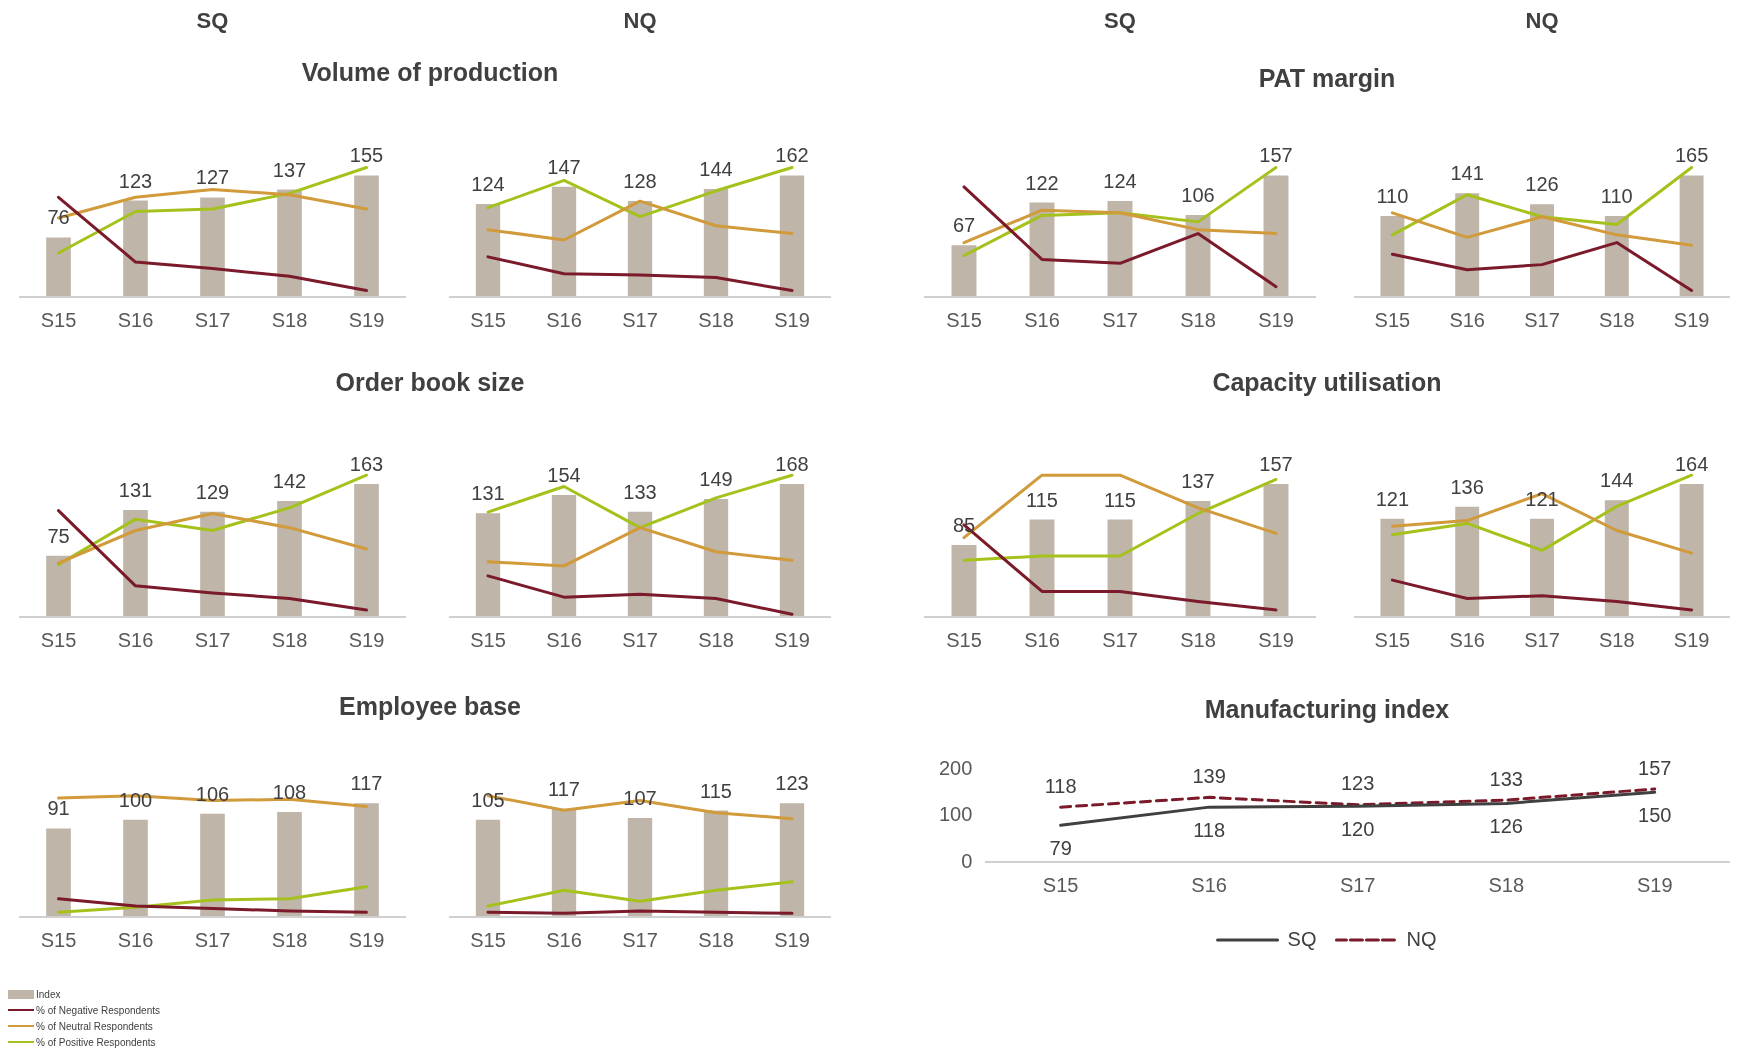  Describe the element at coordinates (792, 464) in the screenshot. I see `data-label: 168` at that location.